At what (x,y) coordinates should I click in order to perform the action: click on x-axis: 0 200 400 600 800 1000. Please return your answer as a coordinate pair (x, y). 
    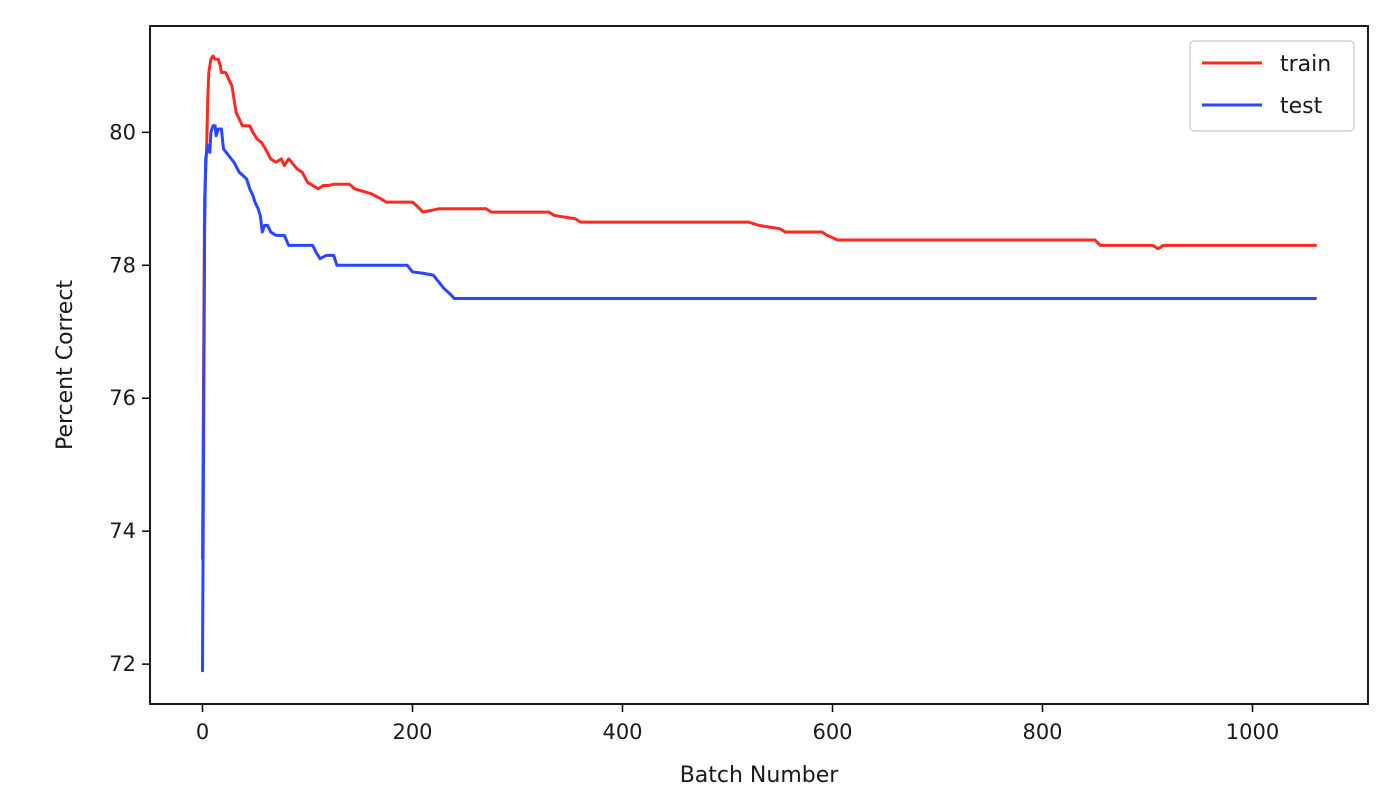
    Looking at the image, I should click on (737, 724).